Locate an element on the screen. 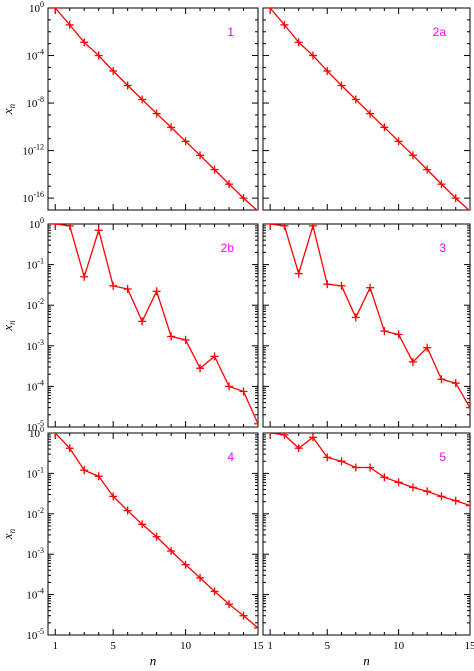 Image resolution: width=474 pixels, height=671 pixels. panel-2a: 2a is located at coordinates (366, 109).